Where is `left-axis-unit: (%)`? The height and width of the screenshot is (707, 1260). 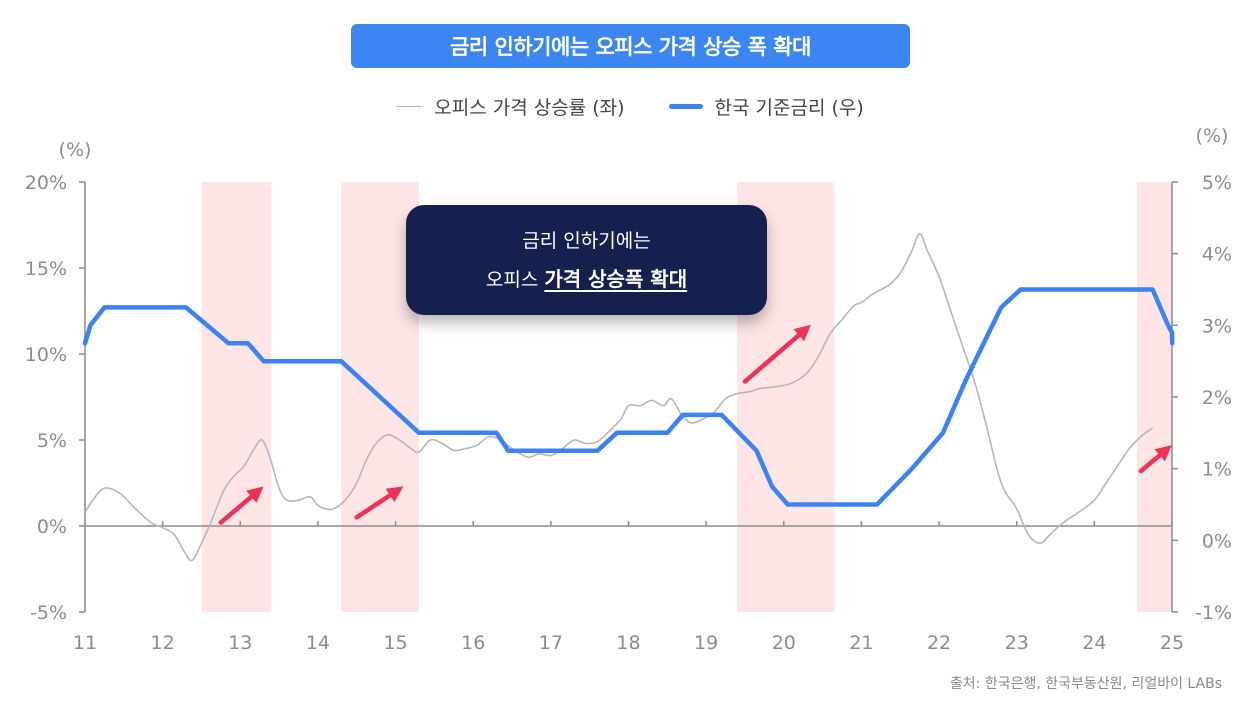
left-axis-unit: (%) is located at coordinates (75, 150).